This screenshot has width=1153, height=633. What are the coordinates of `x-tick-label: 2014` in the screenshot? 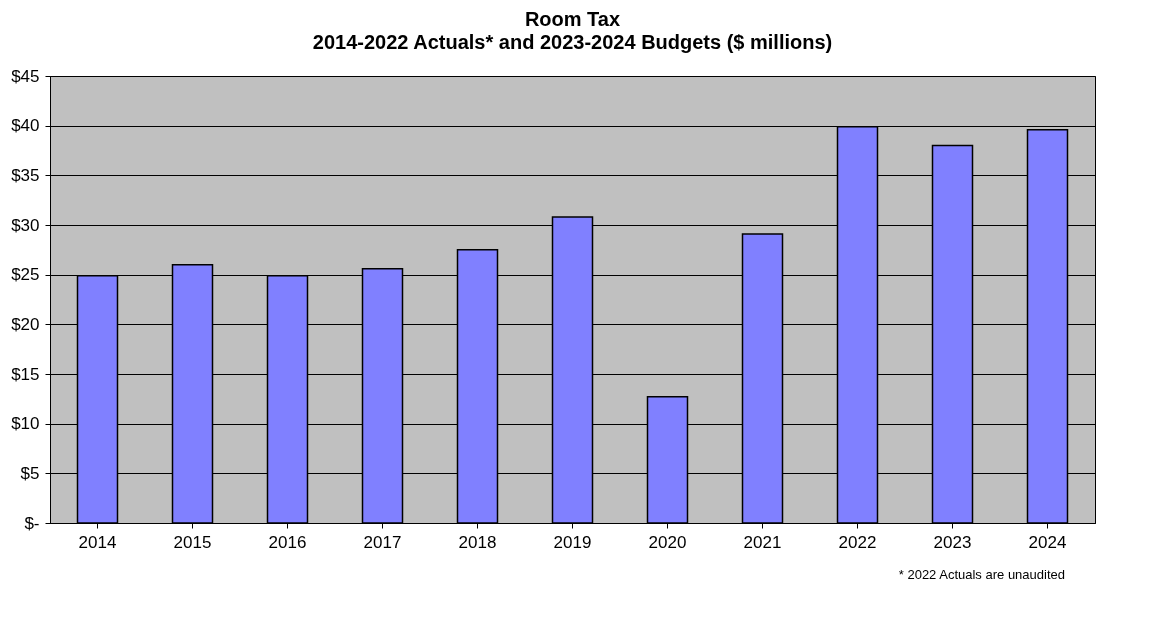 It's located at (97, 542).